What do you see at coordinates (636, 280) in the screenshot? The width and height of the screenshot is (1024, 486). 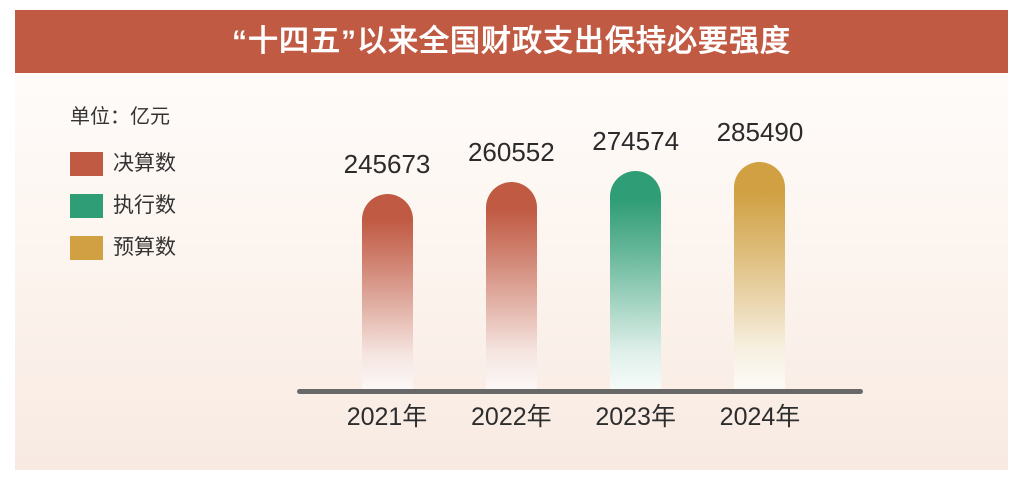 I see `bar-2023` at bounding box center [636, 280].